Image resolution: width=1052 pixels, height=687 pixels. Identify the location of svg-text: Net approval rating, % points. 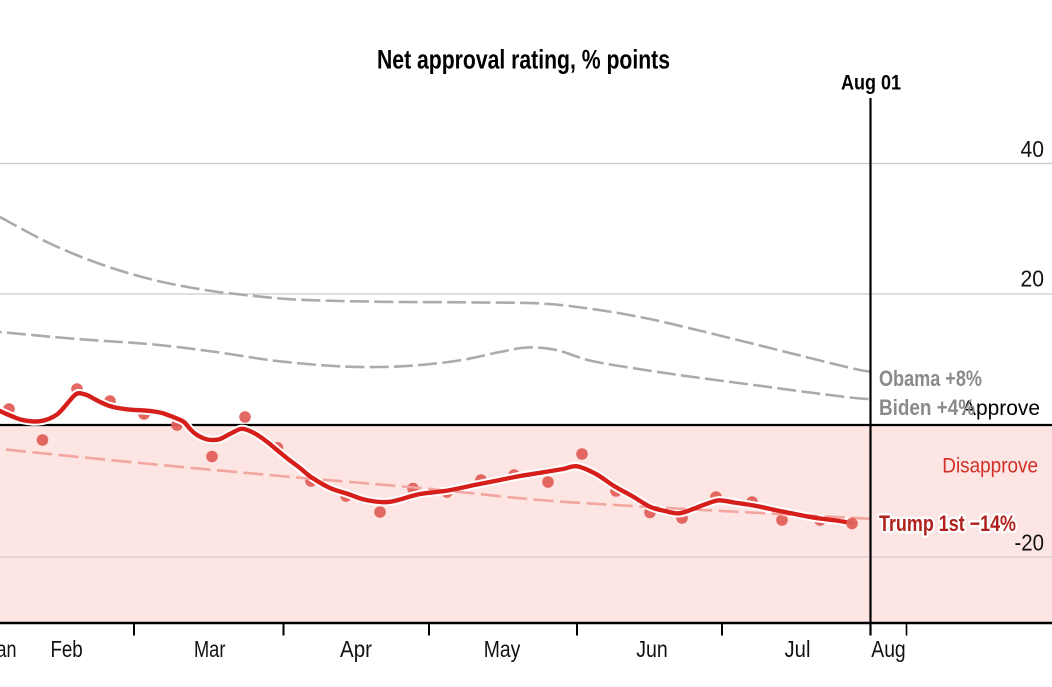
(523, 60).